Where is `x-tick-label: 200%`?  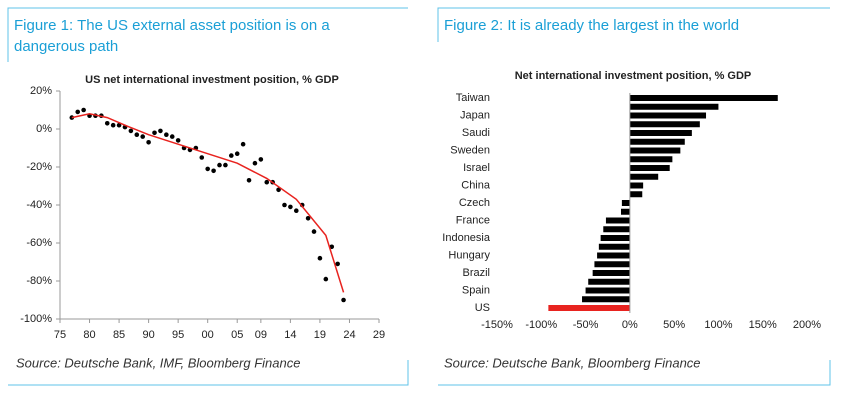
x-tick-label: 200% is located at coordinates (807, 325).